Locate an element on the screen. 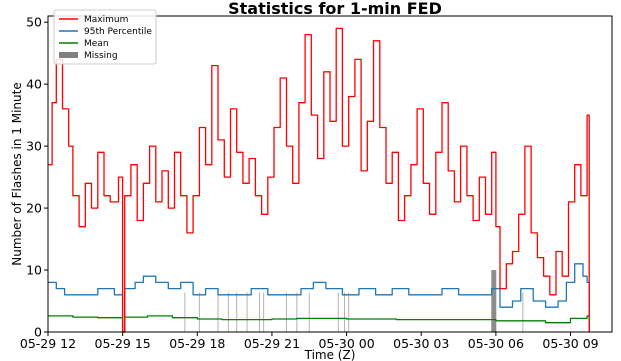 This screenshot has width=621, height=361. x-tick-label: 05-29 15 is located at coordinates (123, 343).